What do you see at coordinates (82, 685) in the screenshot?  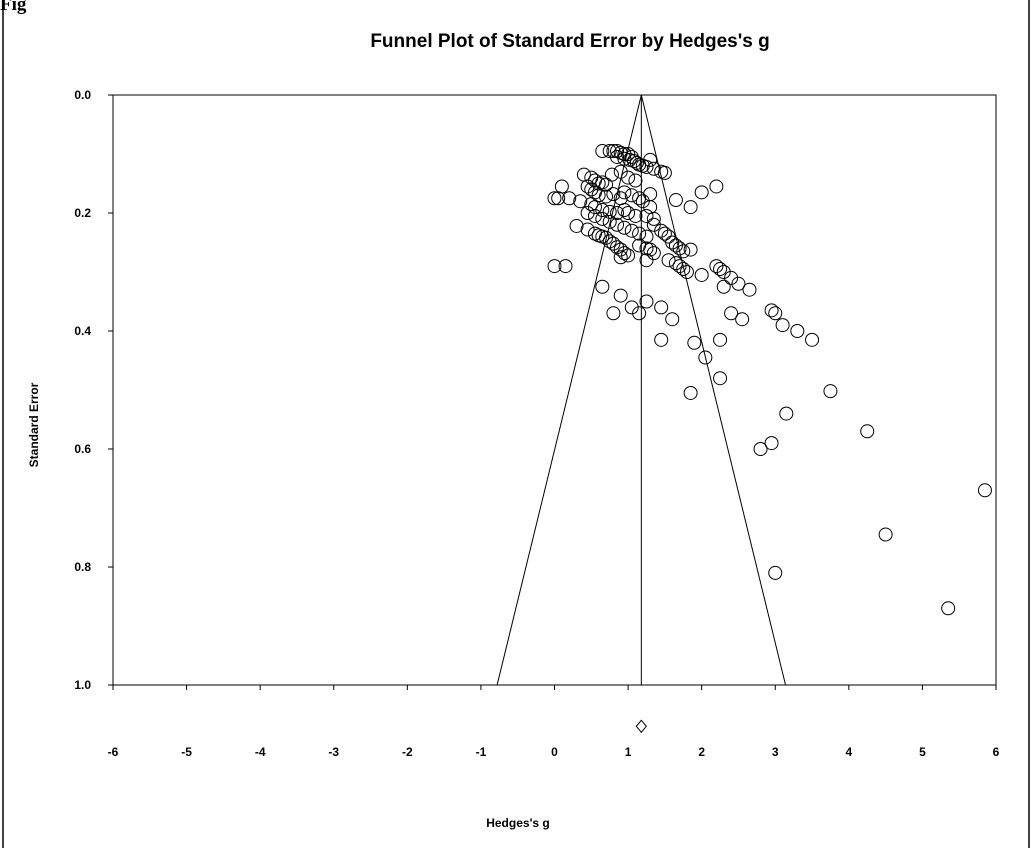 I see `y-tick-label: 1.0` at bounding box center [82, 685].